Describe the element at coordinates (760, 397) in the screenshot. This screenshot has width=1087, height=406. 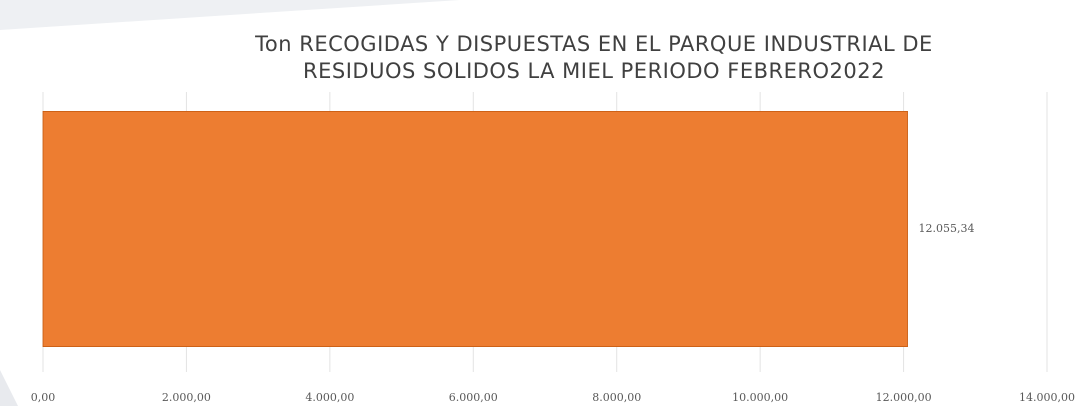
I see `x-tick-label: 10.000,00` at that location.